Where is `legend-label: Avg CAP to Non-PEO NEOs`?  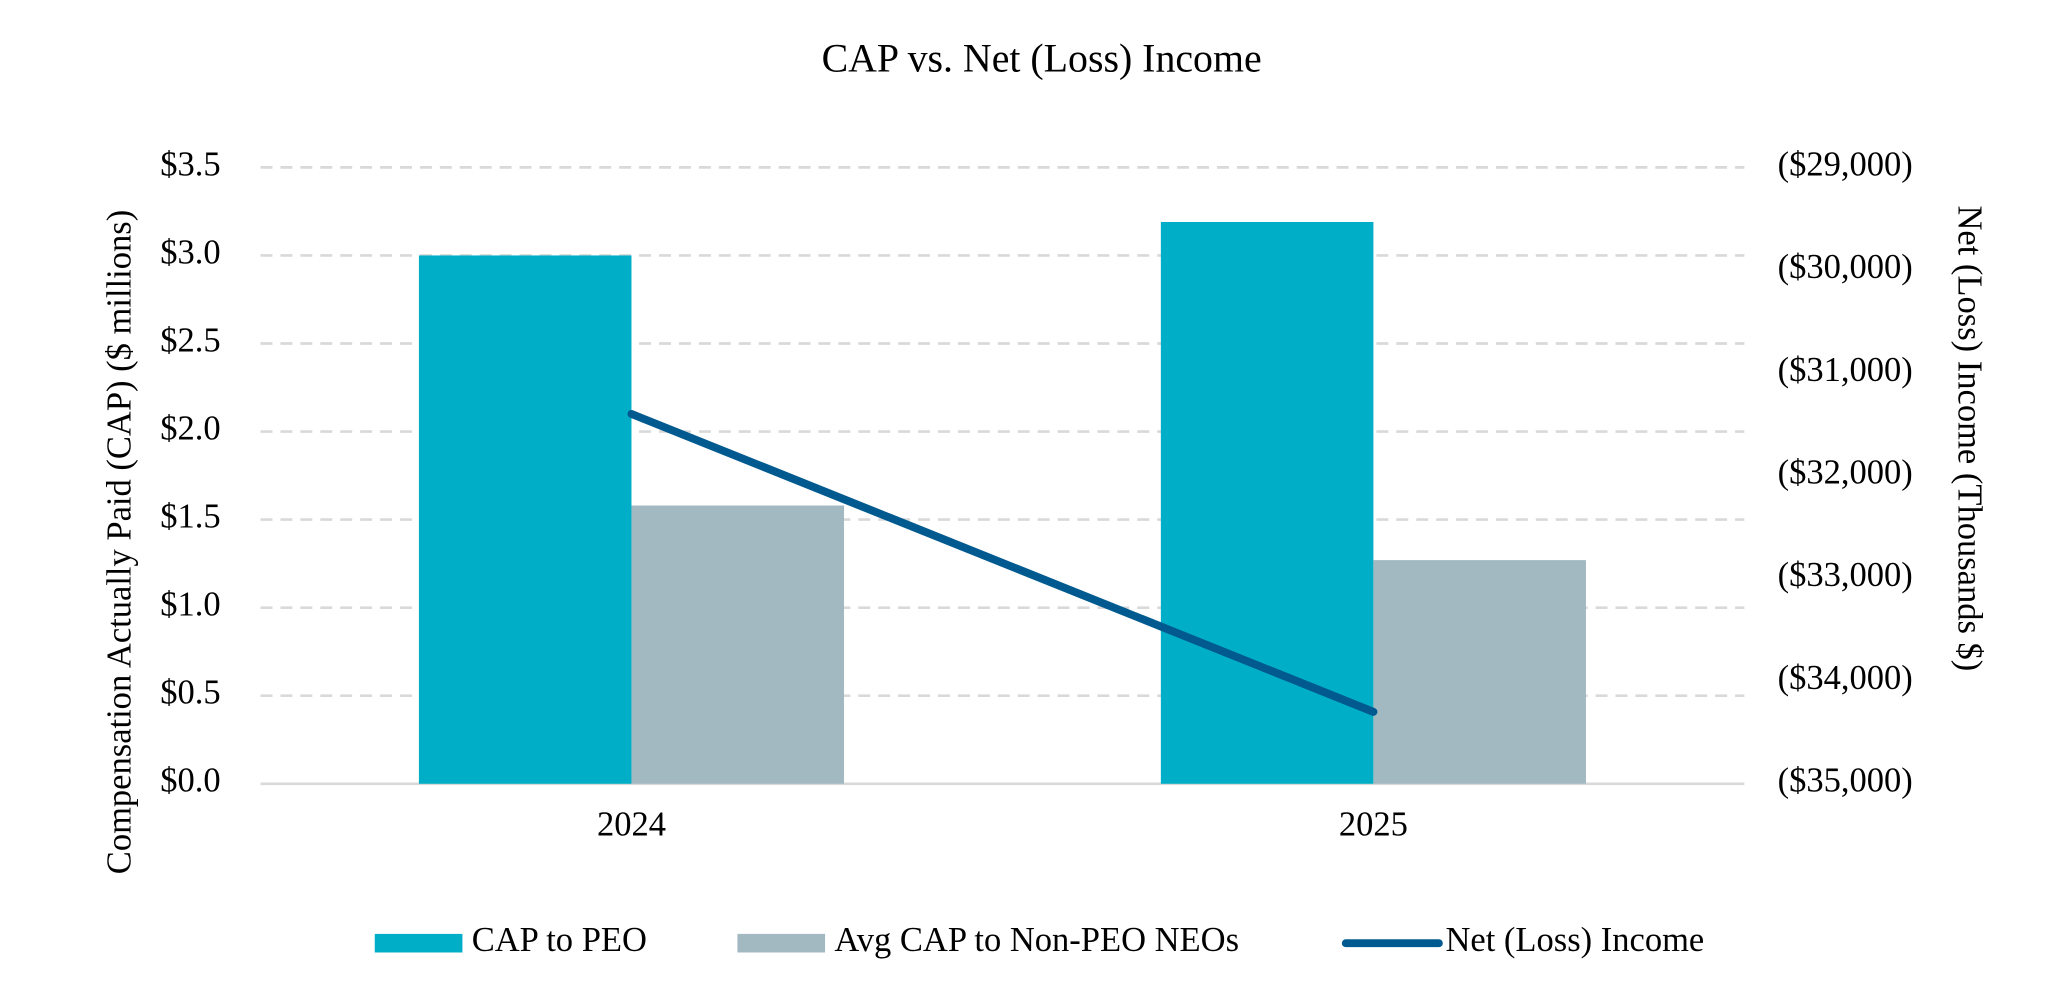 legend-label: Avg CAP to Non-PEO NEOs is located at coordinates (1036, 940).